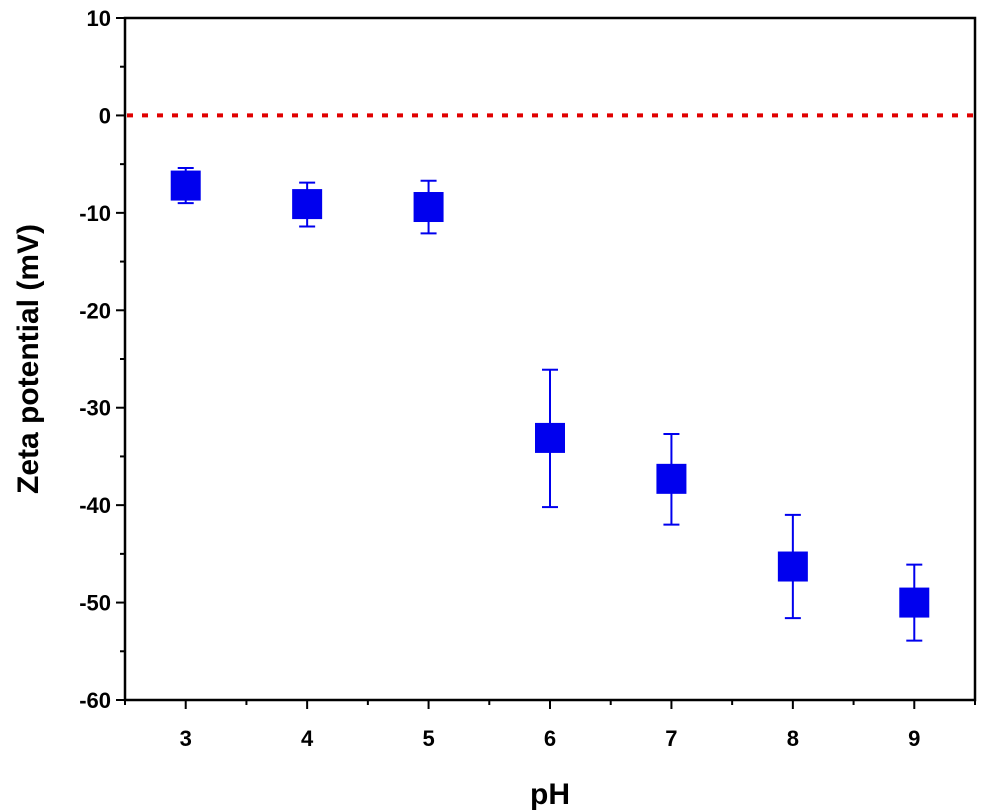 The width and height of the screenshot is (981, 812). What do you see at coordinates (550, 794) in the screenshot?
I see `x-axis-title: pH` at bounding box center [550, 794].